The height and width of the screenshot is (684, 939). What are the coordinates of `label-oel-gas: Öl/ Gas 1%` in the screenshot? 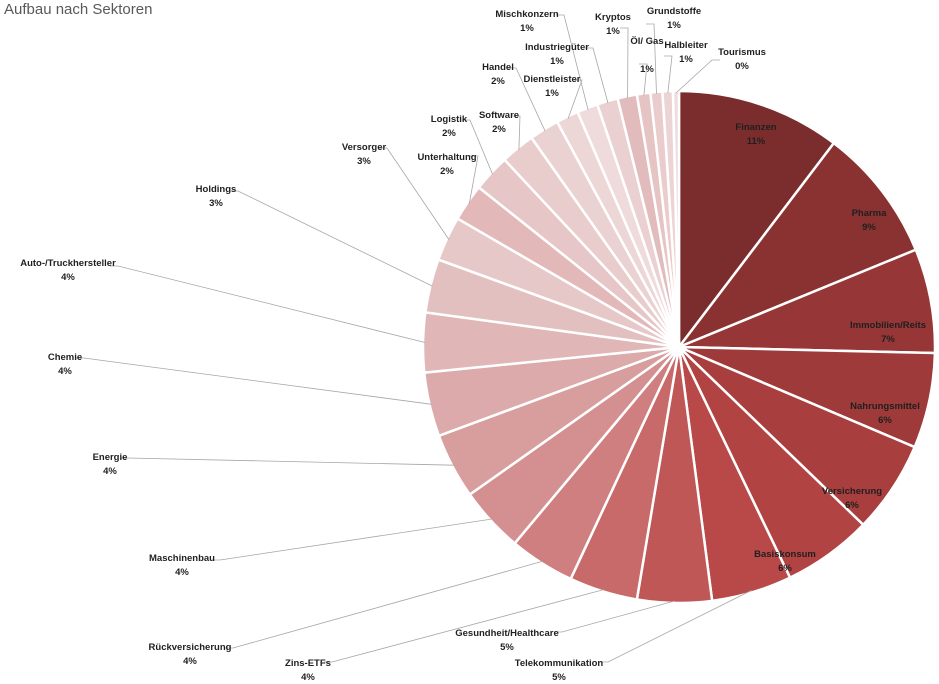 It's located at (646, 55).